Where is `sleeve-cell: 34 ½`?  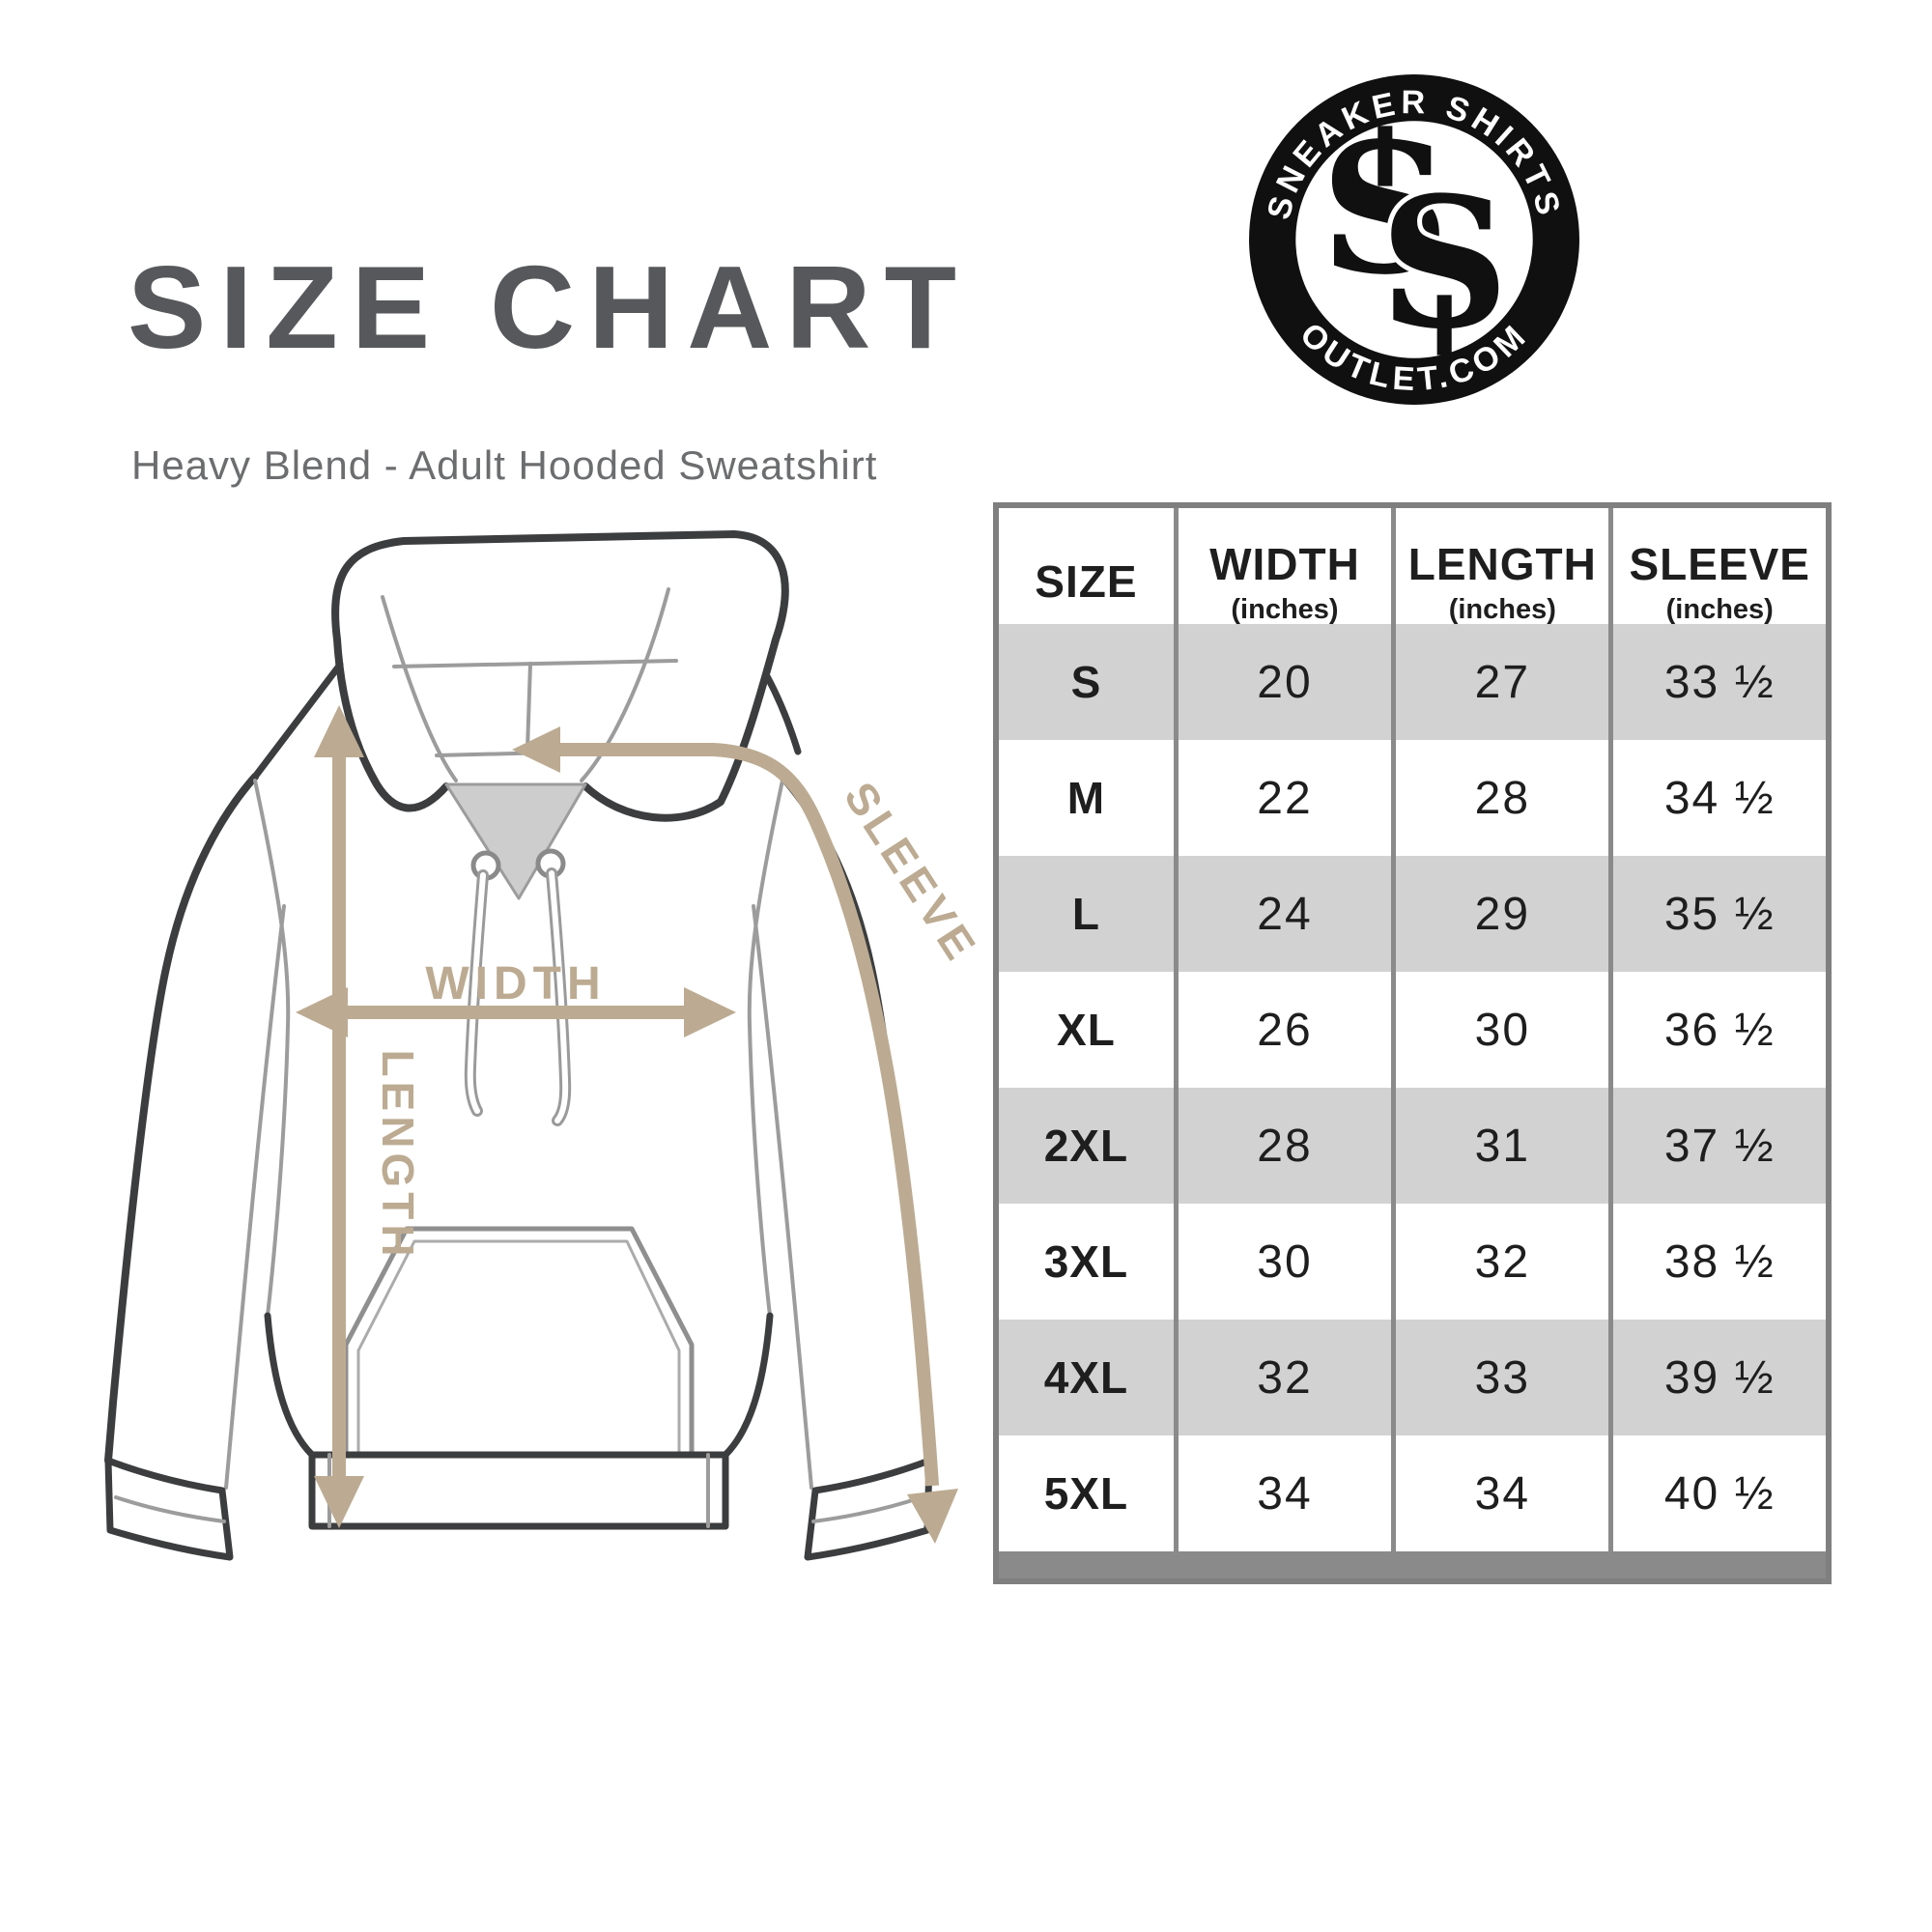 sleeve-cell: 34 ½ is located at coordinates (1719, 798).